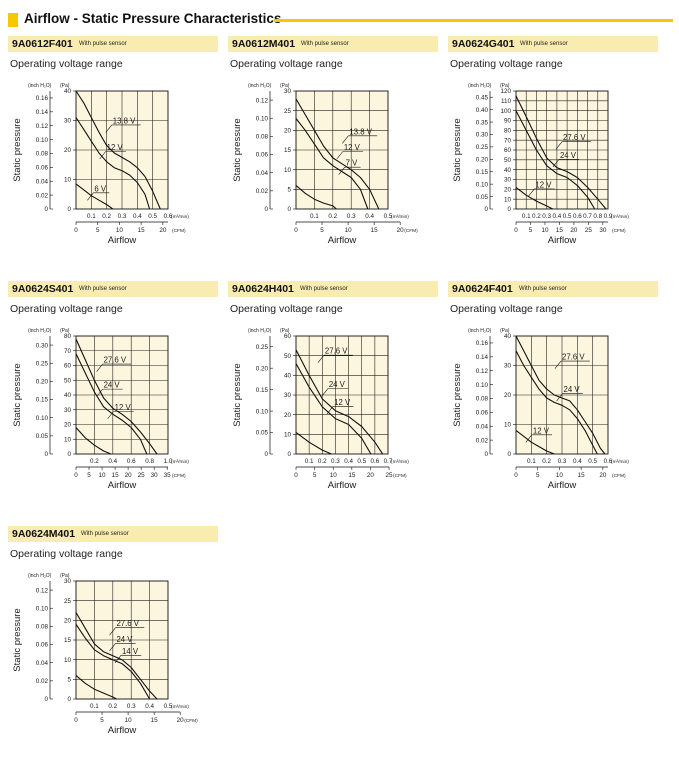 This screenshot has width=679, height=764. Describe the element at coordinates (534, 198) in the screenshot. I see `series-line-12-v` at that location.